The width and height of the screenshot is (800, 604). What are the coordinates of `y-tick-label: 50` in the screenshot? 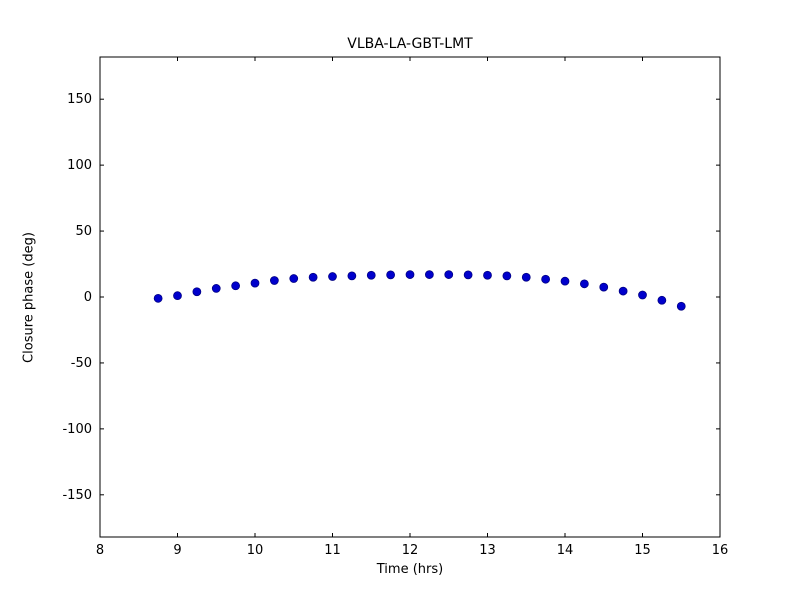 It's located at (83, 231).